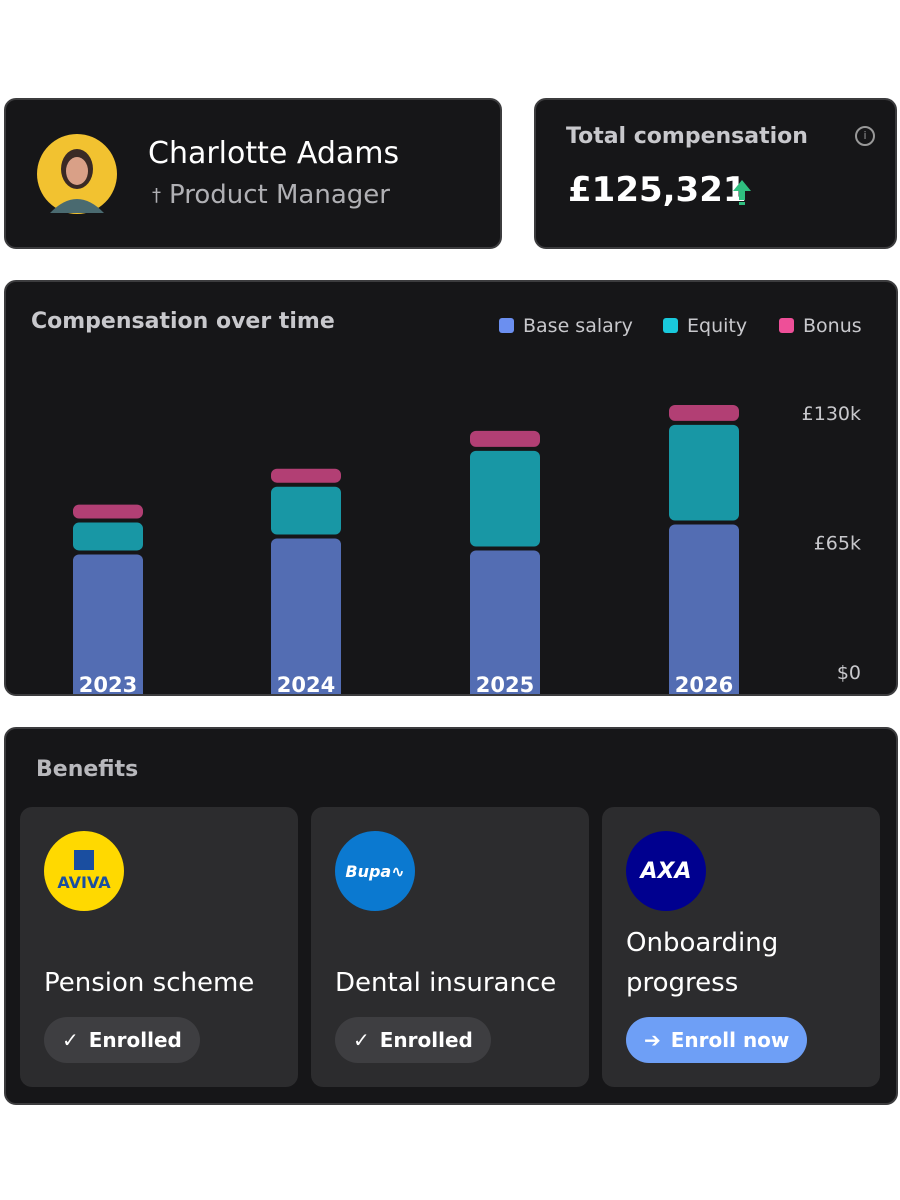 The image size is (900, 1200). Describe the element at coordinates (505, 684) in the screenshot. I see `x-tick-label: 2025` at that location.